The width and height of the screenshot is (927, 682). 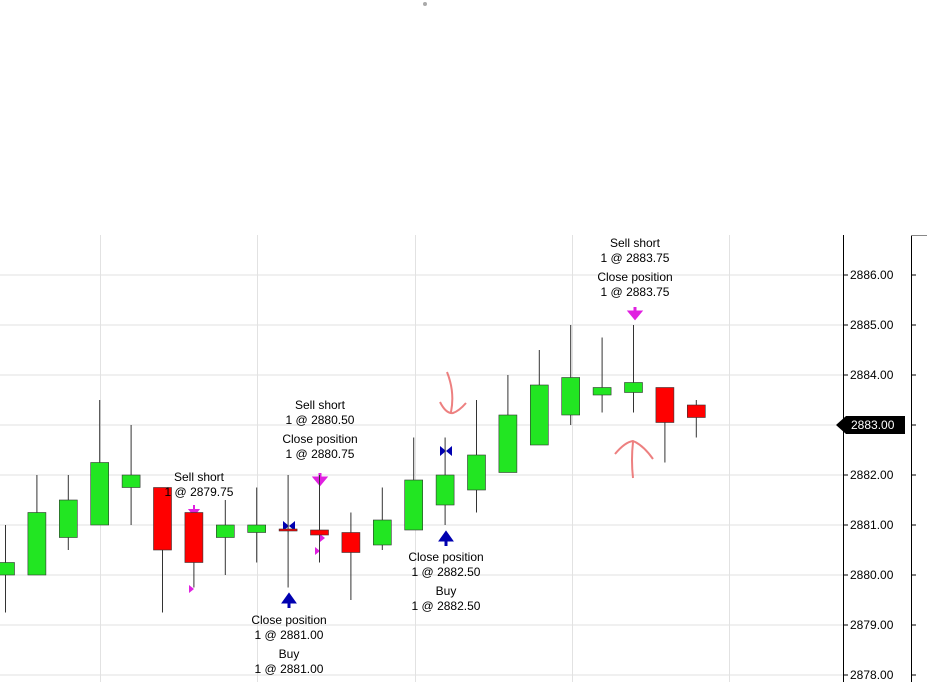 I want to click on trade-label: 1 @ 2880.50, so click(x=320, y=420).